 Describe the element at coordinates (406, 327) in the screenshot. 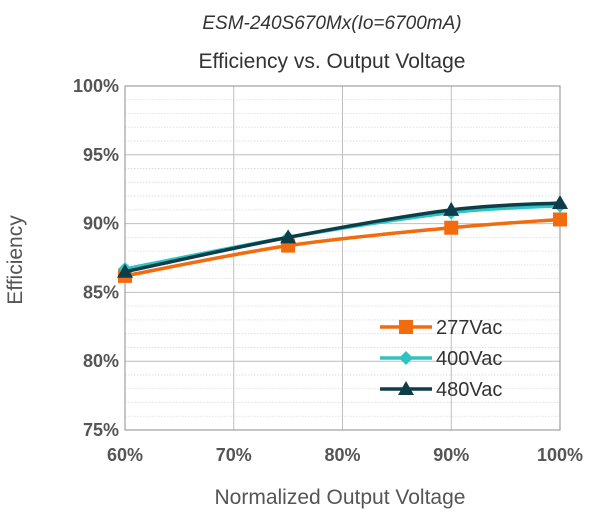

I see `legend-marker-277Vac` at that location.